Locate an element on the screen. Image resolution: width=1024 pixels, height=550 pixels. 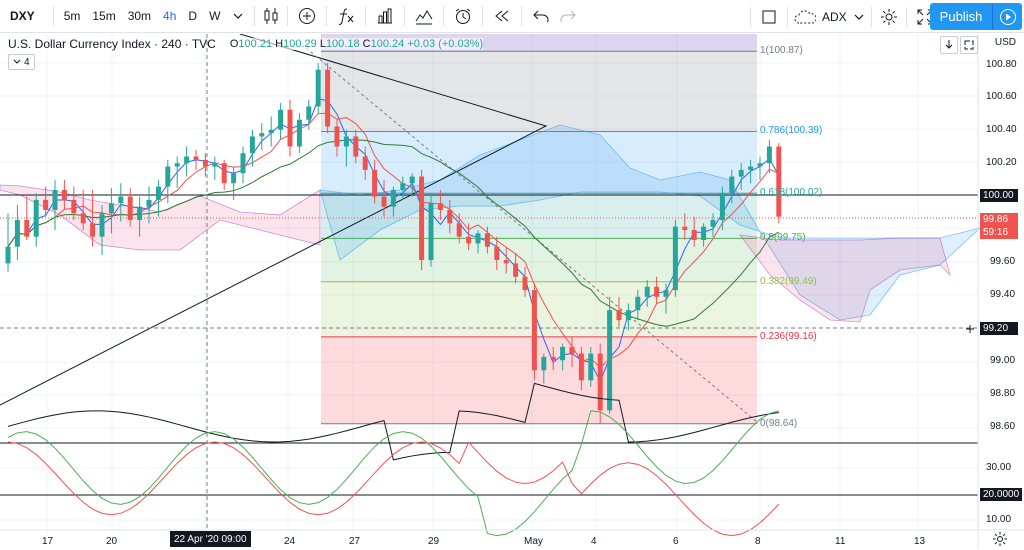
change-value: +0.03 (+0.03%) is located at coordinates (445, 44).